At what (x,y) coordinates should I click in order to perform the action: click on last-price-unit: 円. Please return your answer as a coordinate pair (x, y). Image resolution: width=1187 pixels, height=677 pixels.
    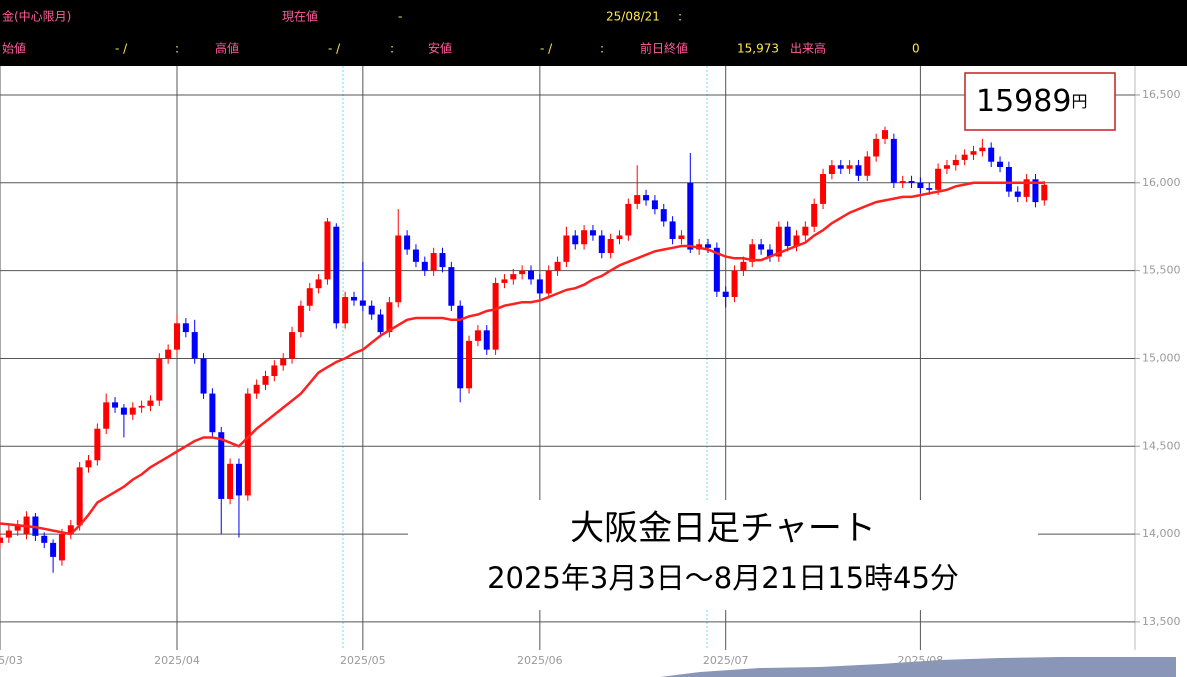
    Looking at the image, I should click on (1079, 101).